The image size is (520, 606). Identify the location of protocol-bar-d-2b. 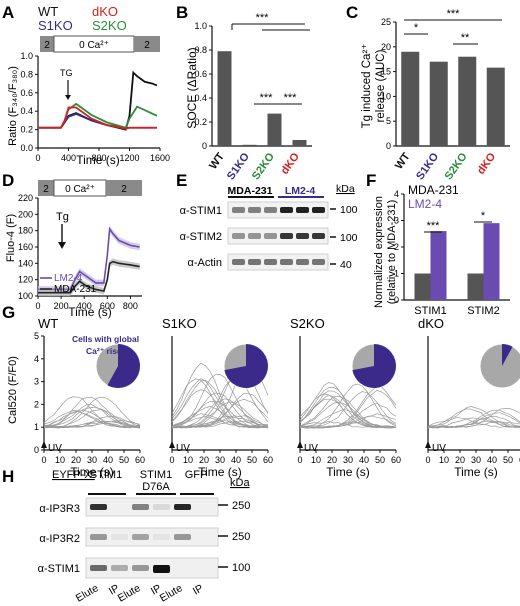
(124, 188).